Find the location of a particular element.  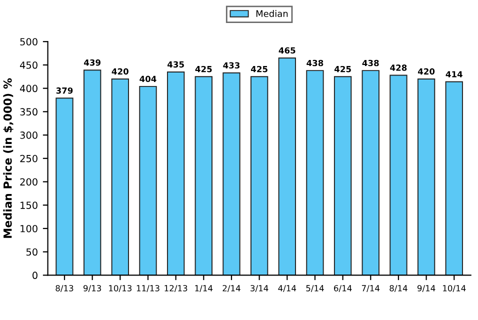

x-tick-label: 8/14 is located at coordinates (399, 288).